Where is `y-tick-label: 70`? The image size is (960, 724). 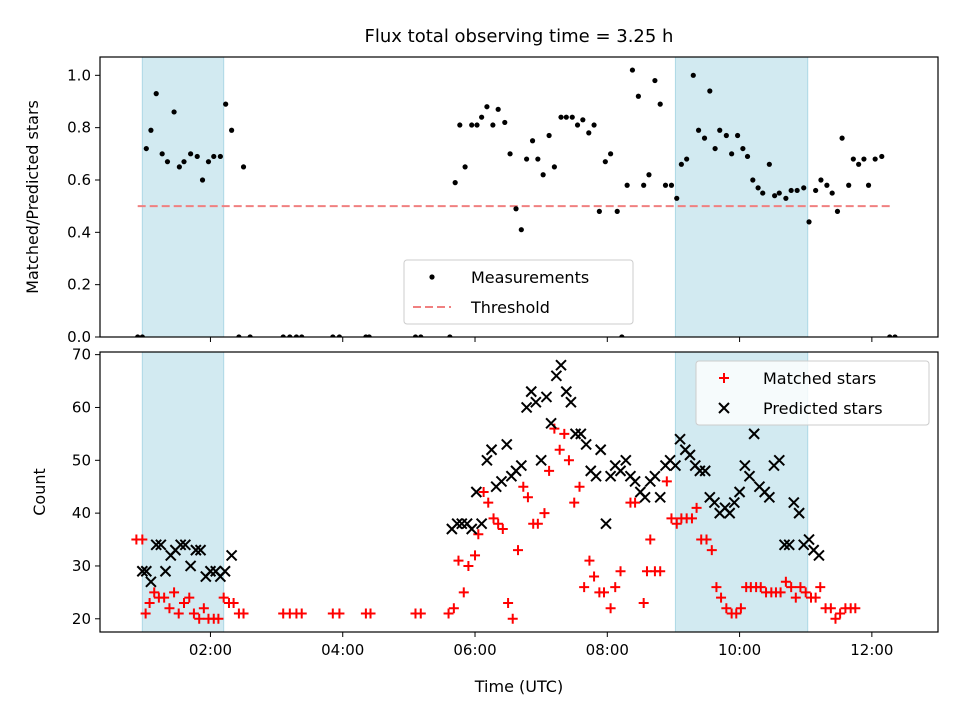
y-tick-label: 70 is located at coordinates (81, 355).